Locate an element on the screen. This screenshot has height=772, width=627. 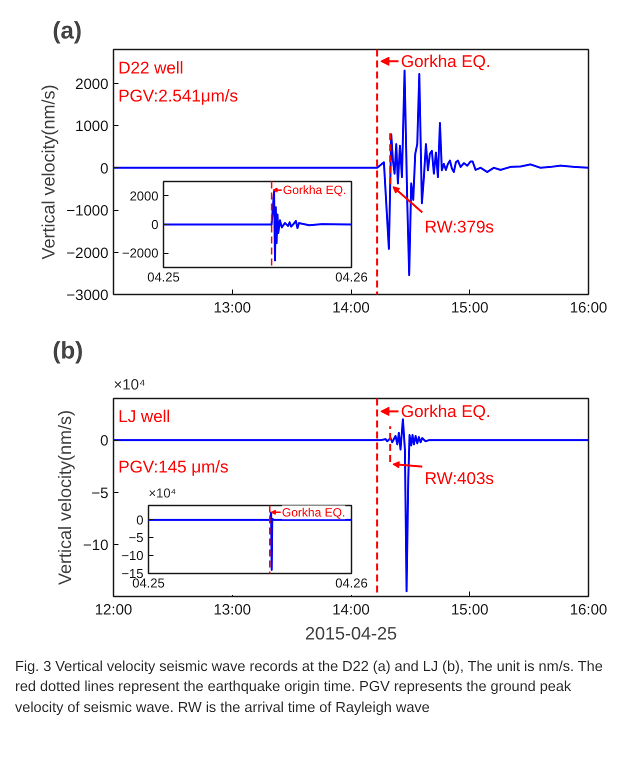
annotation: RW:379s is located at coordinates (459, 227).